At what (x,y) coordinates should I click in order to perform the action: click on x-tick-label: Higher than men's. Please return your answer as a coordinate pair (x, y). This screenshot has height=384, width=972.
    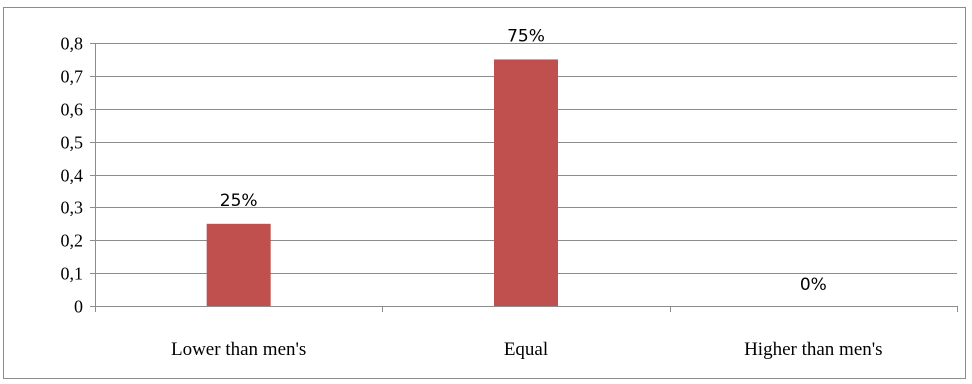
    Looking at the image, I should click on (813, 349).